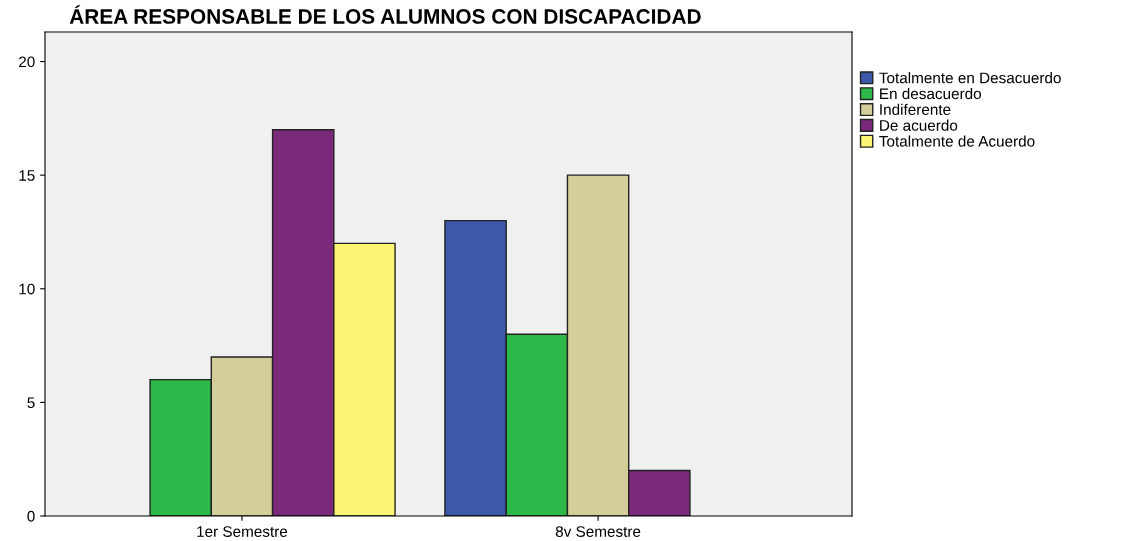 The image size is (1137, 541). Describe the element at coordinates (919, 125) in the screenshot. I see `legend-label: De acuerdo` at that location.